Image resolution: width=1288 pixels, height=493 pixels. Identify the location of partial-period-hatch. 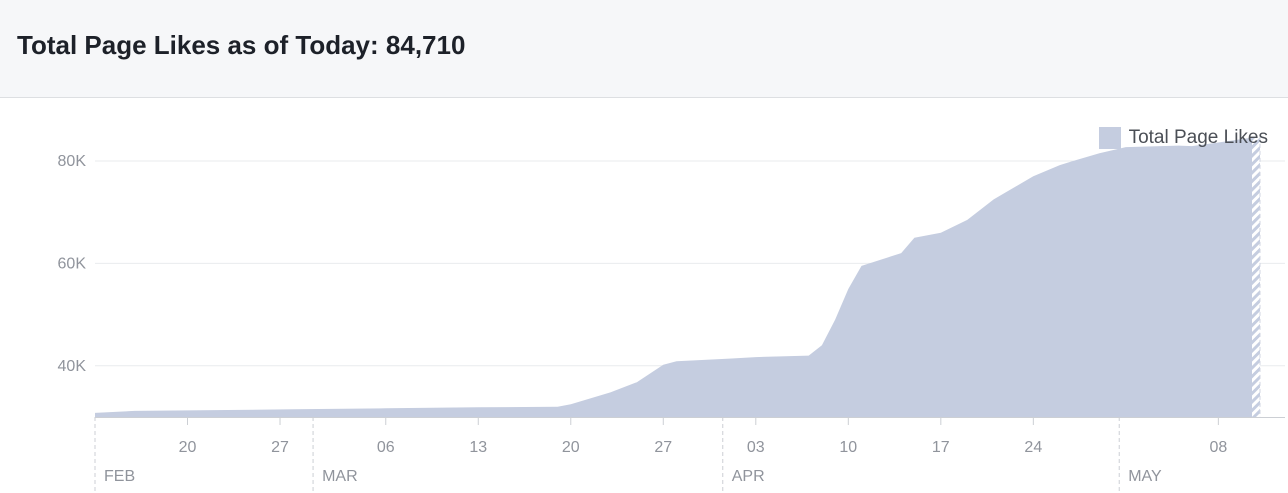
(1256, 277).